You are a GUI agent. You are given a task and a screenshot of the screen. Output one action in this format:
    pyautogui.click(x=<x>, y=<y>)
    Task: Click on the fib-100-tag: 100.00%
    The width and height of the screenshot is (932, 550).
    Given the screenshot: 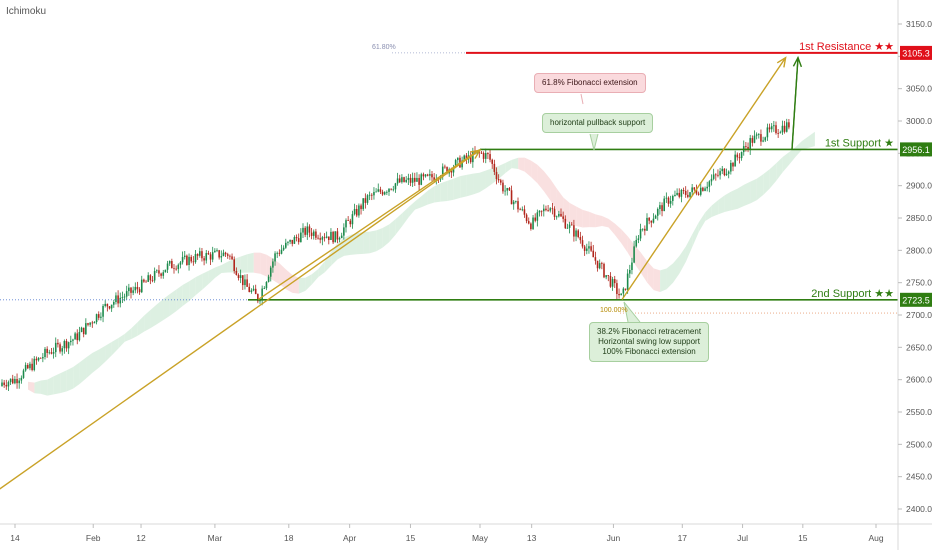 What is the action you would take?
    pyautogui.click(x=614, y=310)
    